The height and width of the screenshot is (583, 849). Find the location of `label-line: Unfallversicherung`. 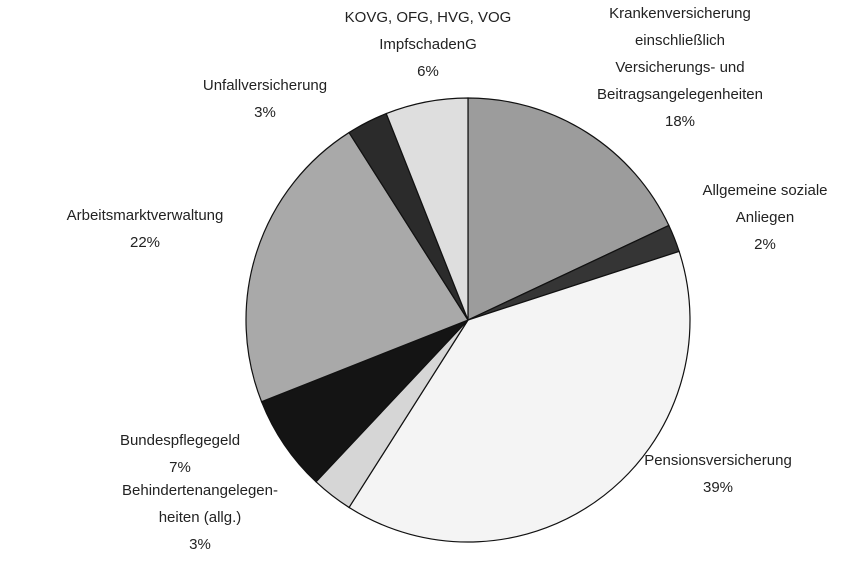

label-line: Unfallversicherung is located at coordinates (265, 85).